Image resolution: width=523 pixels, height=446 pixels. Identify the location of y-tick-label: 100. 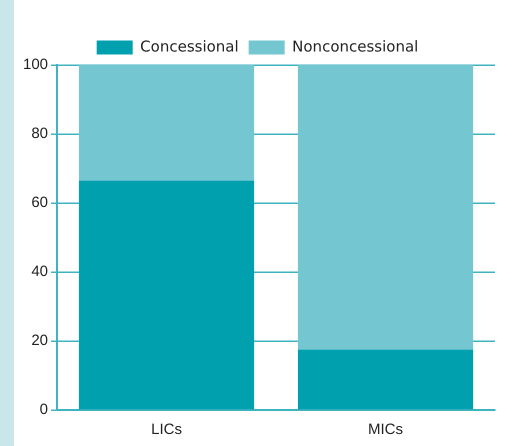
(35, 65).